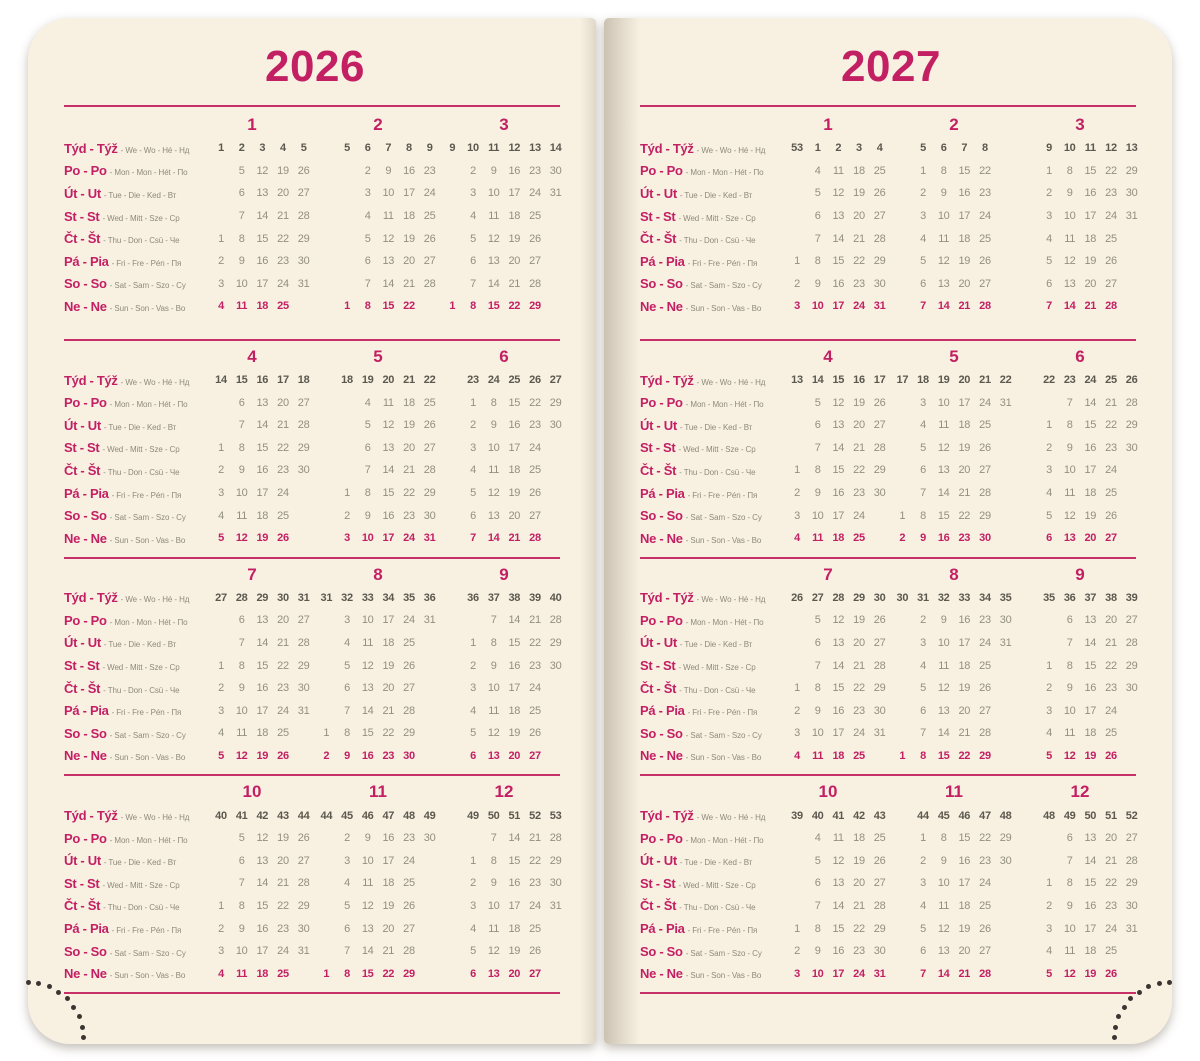 The height and width of the screenshot is (1061, 1200). Describe the element at coordinates (923, 380) in the screenshot. I see `week-number-cell: 18` at that location.